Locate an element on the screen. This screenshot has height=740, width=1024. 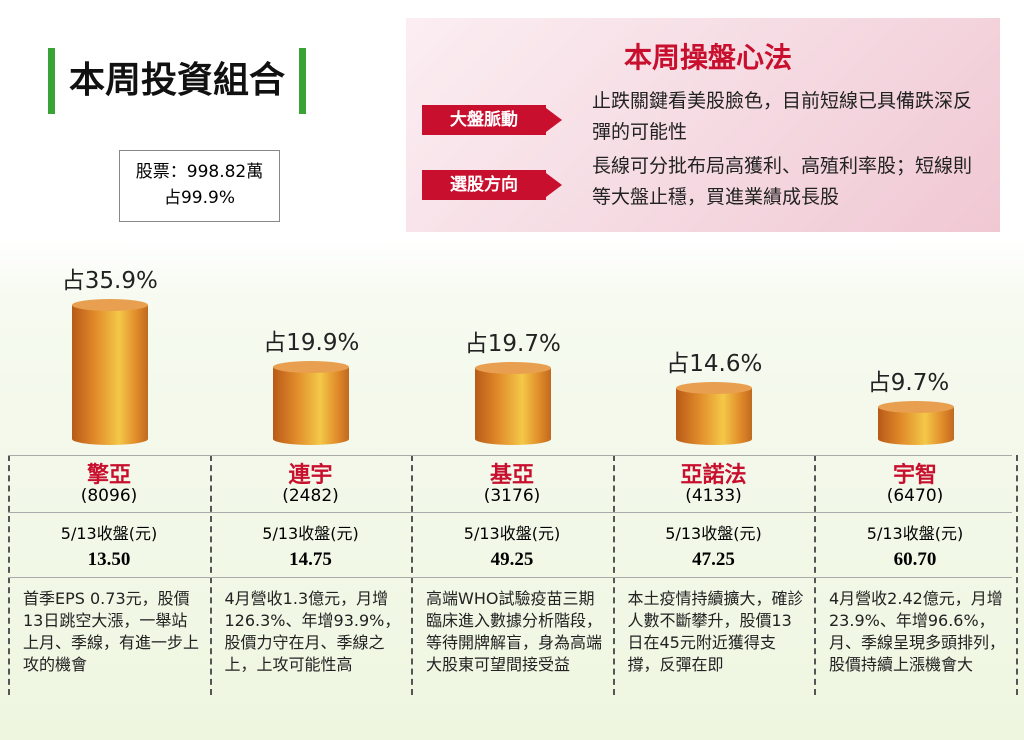
stock-code: (6470) is located at coordinates (915, 496).